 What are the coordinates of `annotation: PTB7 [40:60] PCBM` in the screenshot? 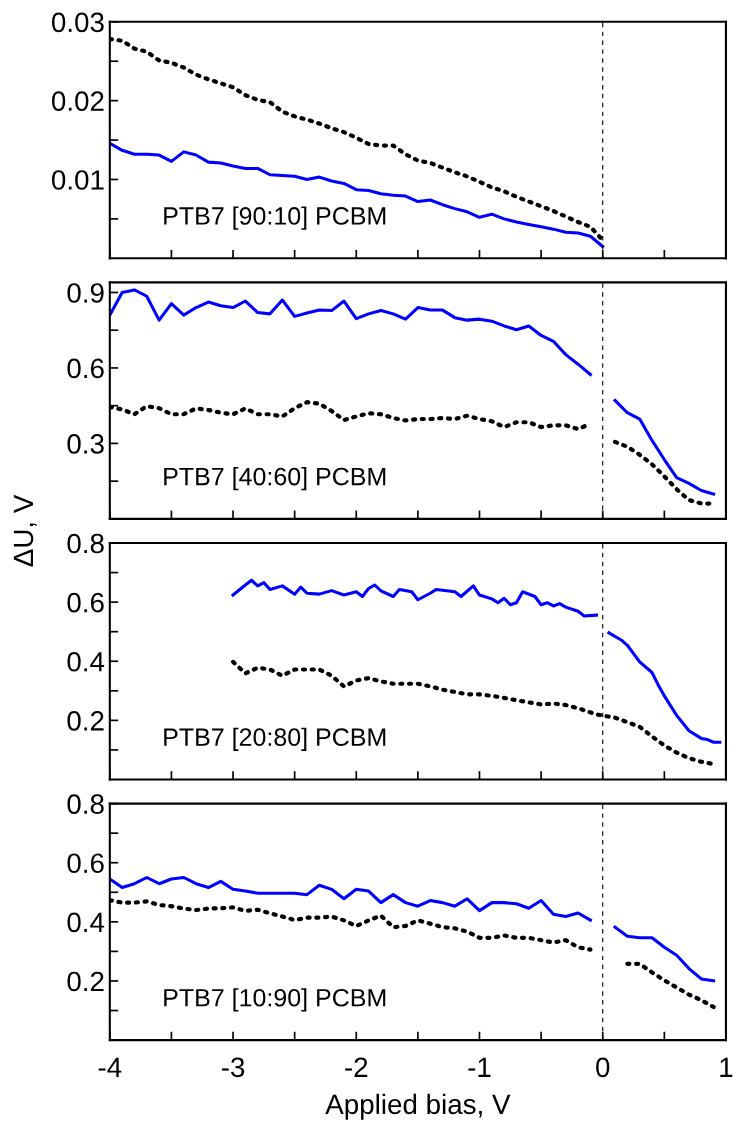 It's located at (275, 479).